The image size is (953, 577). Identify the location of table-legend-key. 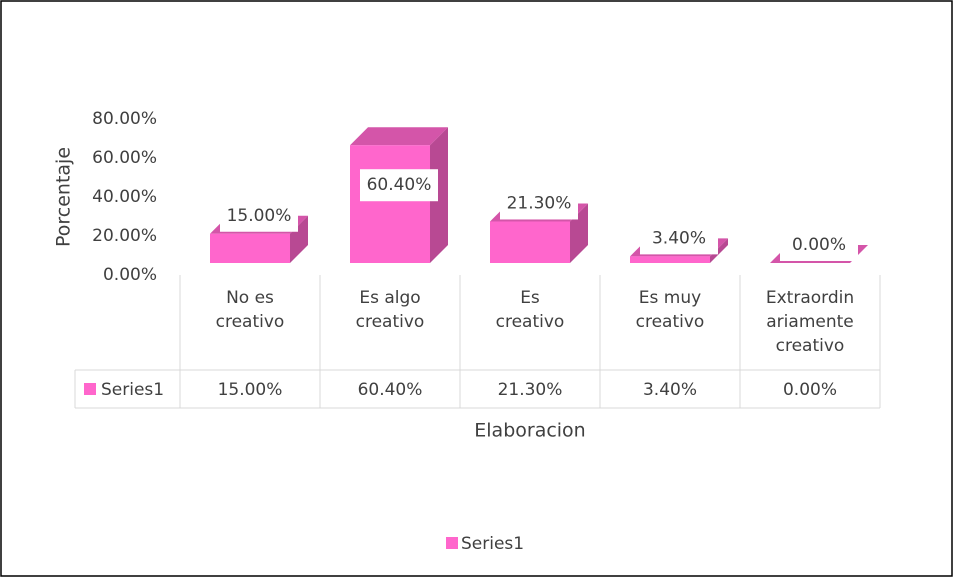
(90, 389).